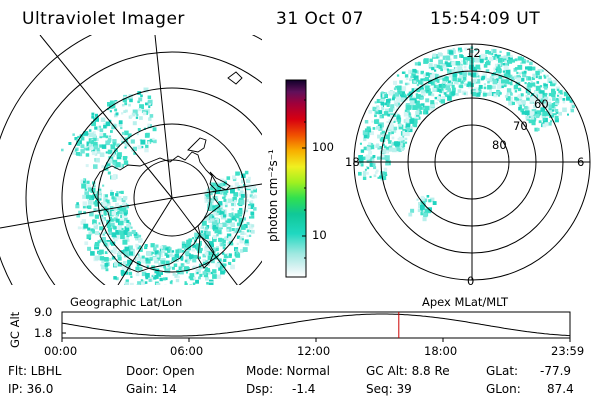 This screenshot has width=600, height=400. Describe the element at coordinates (304, 389) in the screenshot. I see `dsp-value: -1.4` at that location.